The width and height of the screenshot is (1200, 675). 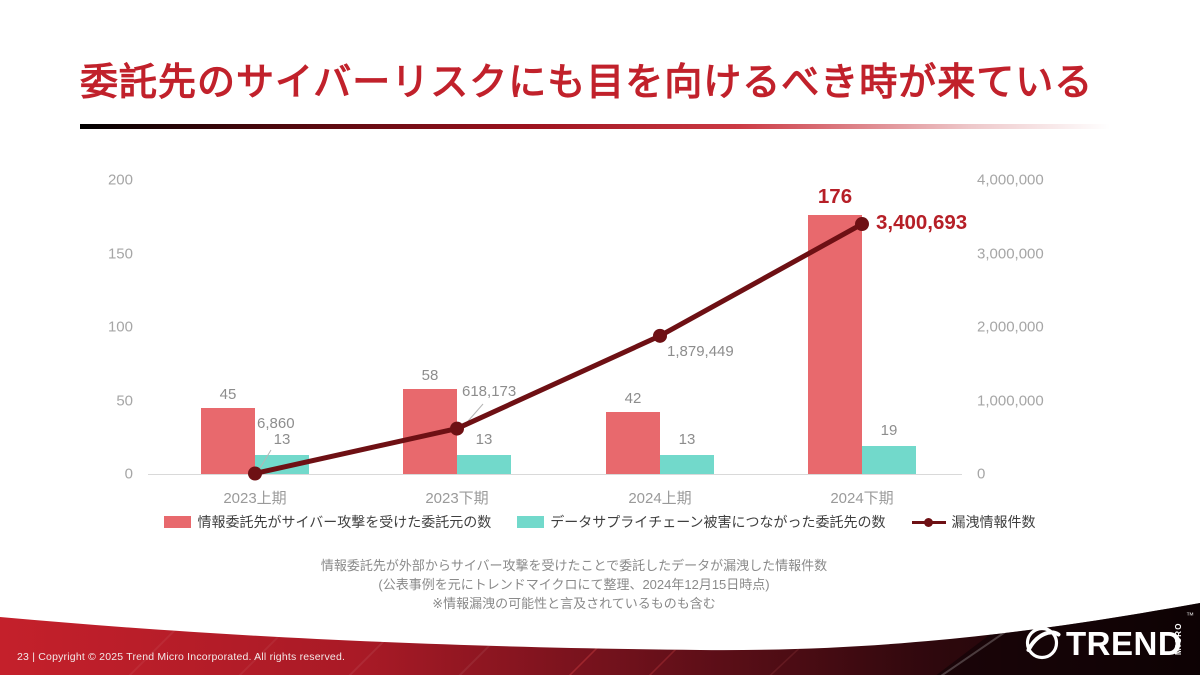 What do you see at coordinates (489, 391) in the screenshot?
I see `line-value-label: 618,173` at bounding box center [489, 391].